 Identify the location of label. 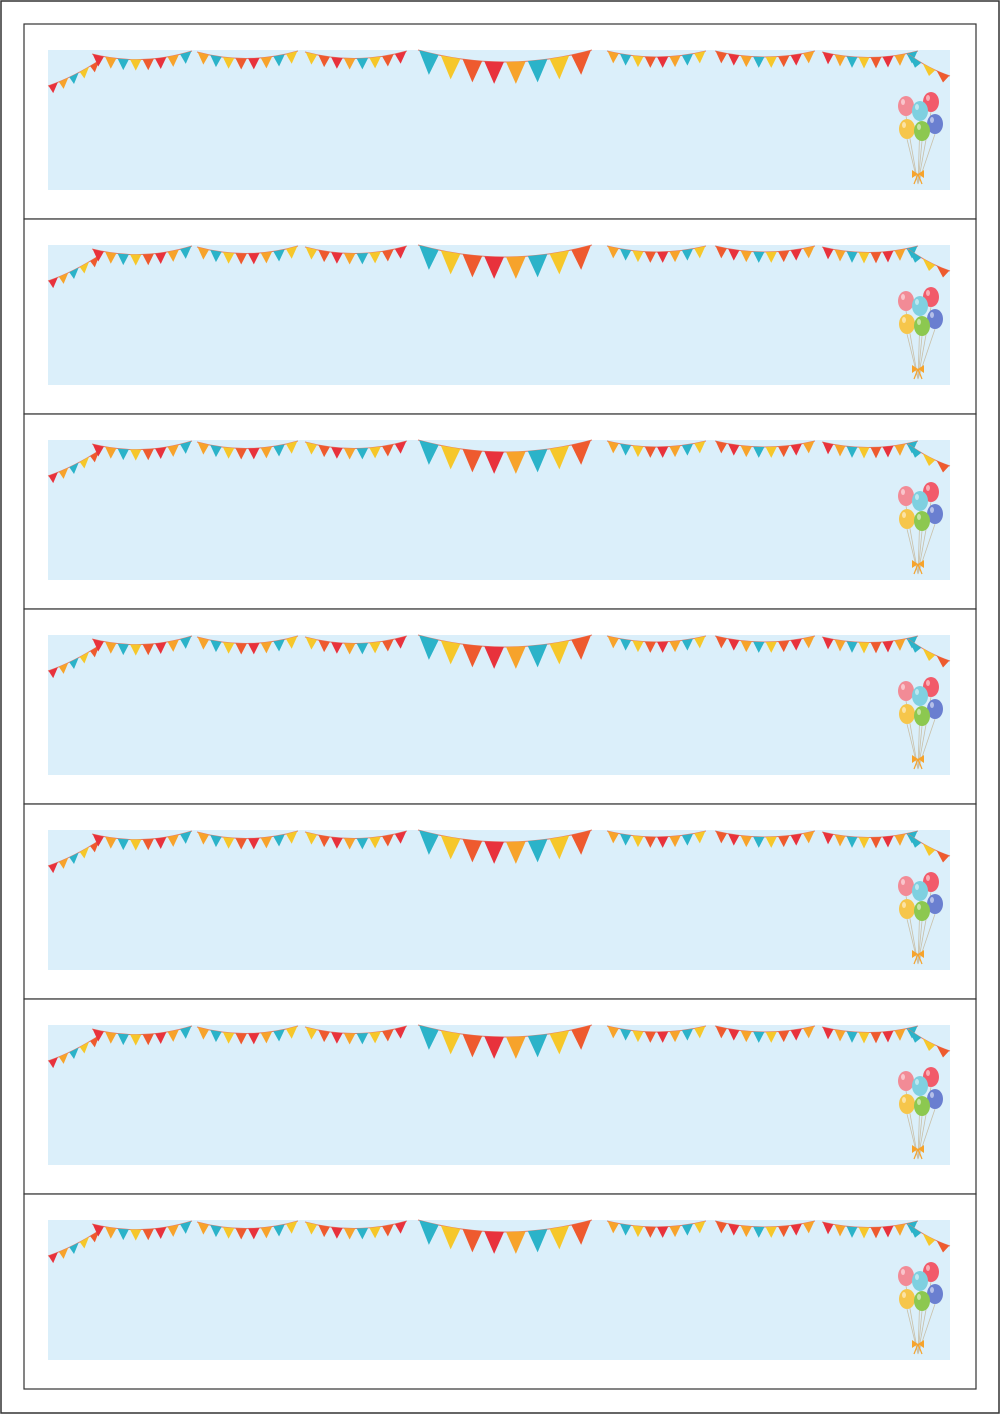
(500, 121).